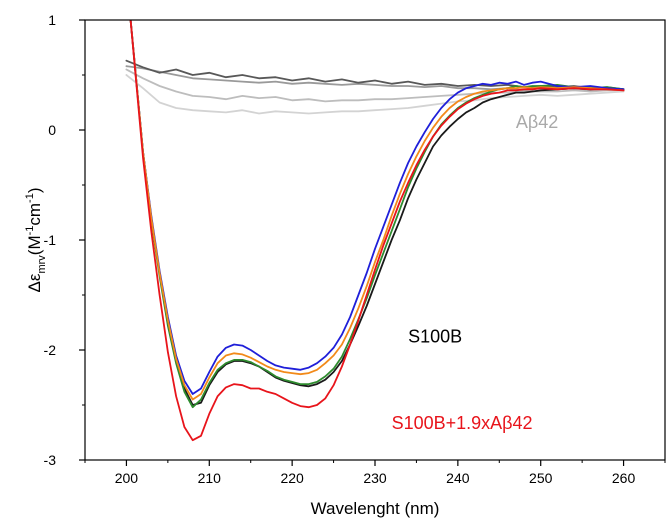 This screenshot has width=667, height=522. I want to click on y-axis-title-delta: Δ, so click(34, 286).